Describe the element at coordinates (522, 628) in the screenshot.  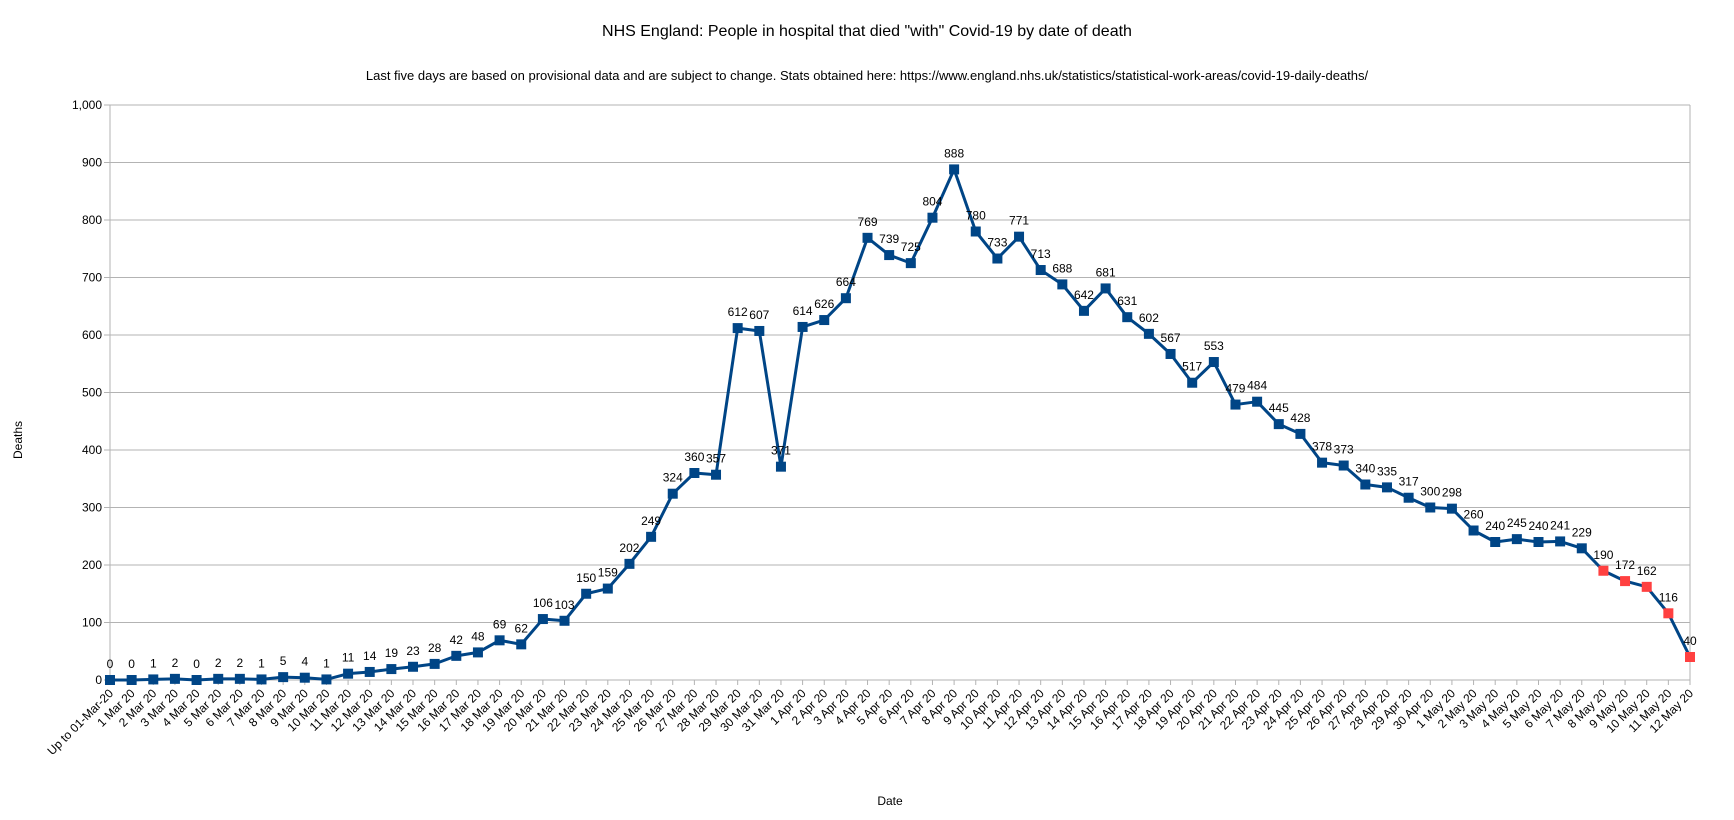
I see `data-label: 62` at that location.